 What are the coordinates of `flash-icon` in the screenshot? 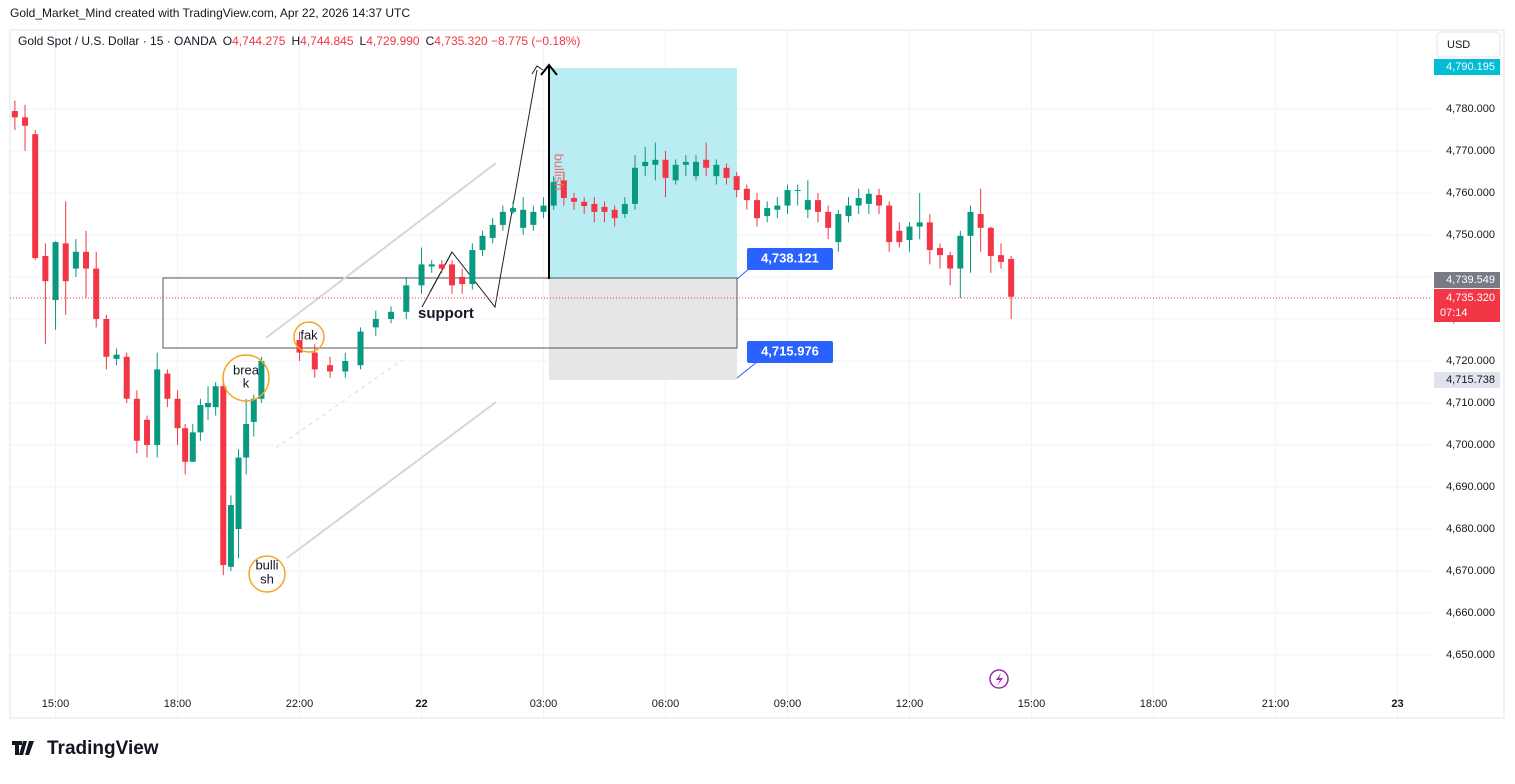 It's located at (999, 679).